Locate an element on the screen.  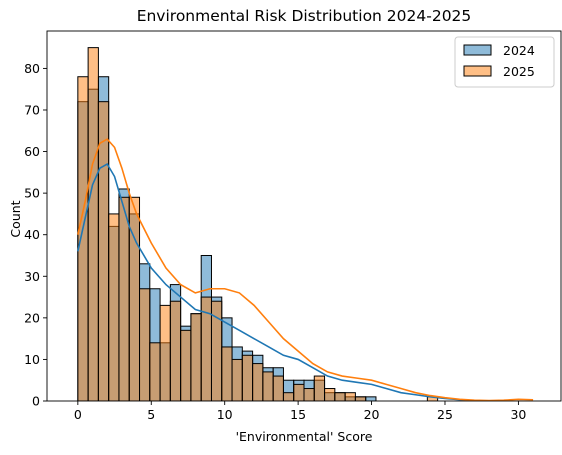
y-tick-label-3: 30 is located at coordinates (32, 276).